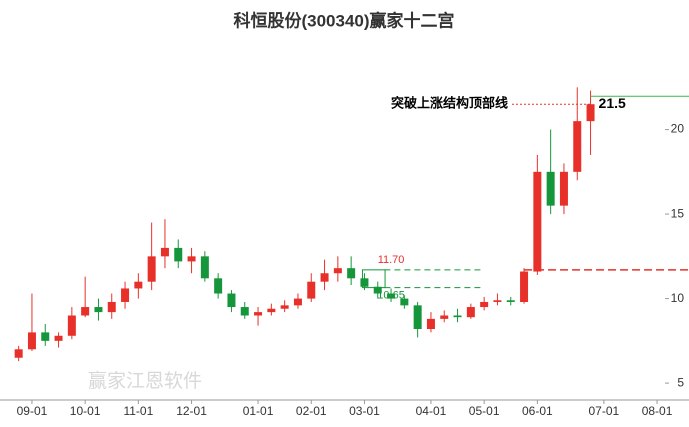 The height and width of the screenshot is (427, 689). Describe the element at coordinates (603, 411) in the screenshot. I see `x-tick-label: 07-01` at that location.